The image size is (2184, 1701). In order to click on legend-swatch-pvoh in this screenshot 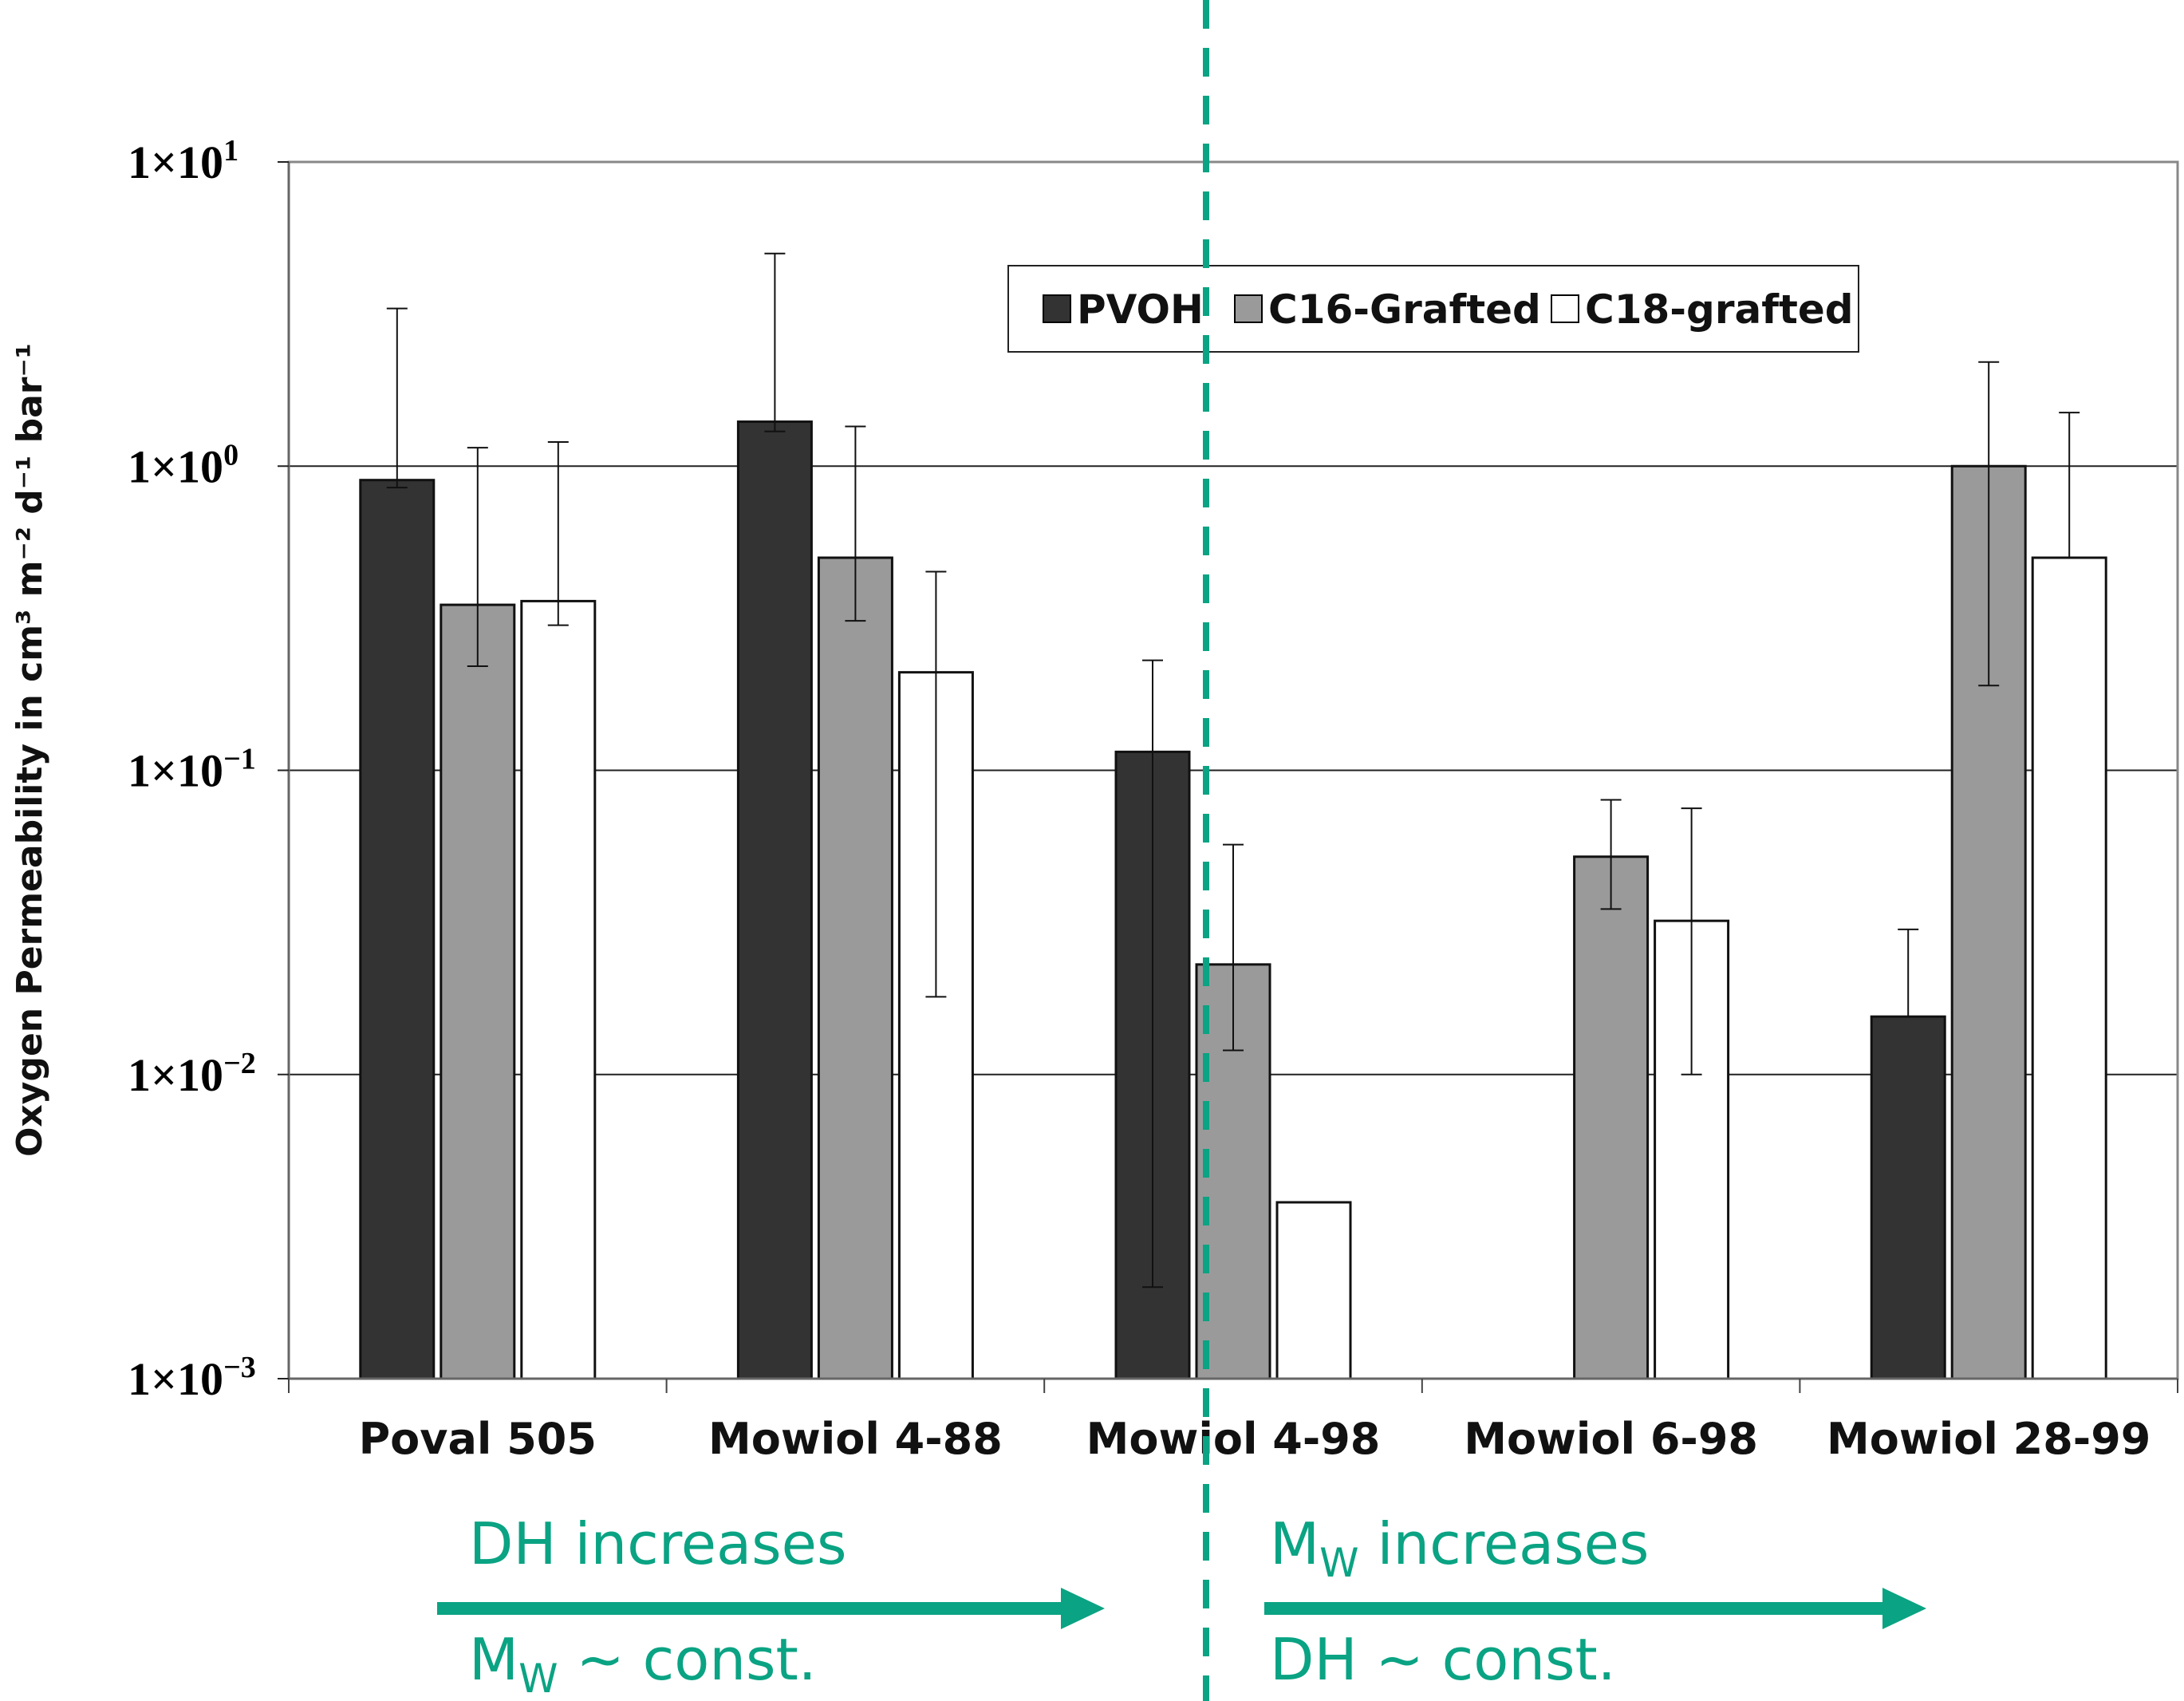, I will do `click(1057, 308)`.